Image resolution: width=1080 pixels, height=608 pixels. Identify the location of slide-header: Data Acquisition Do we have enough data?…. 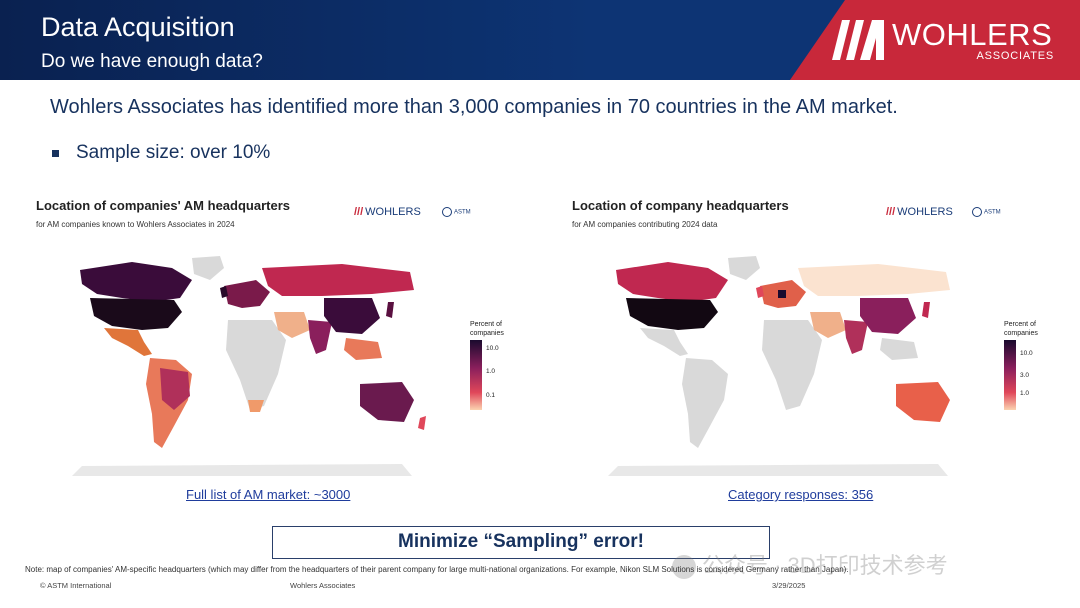
(540, 40).